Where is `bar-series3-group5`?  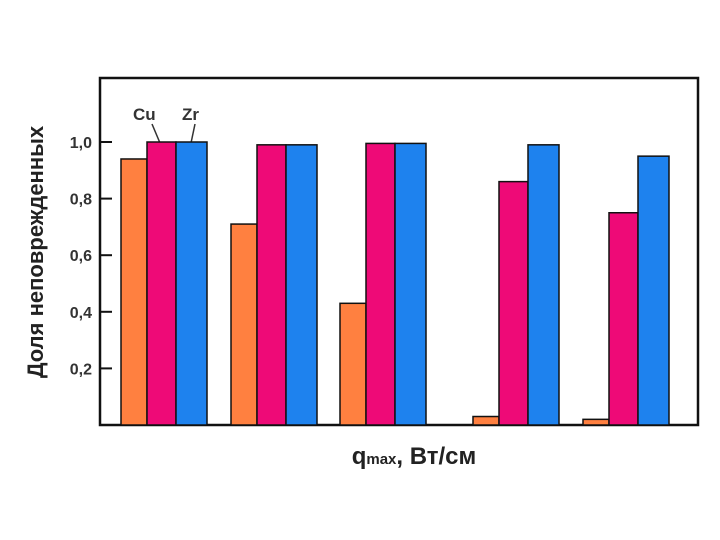
bar-series3-group5 is located at coordinates (653, 290).